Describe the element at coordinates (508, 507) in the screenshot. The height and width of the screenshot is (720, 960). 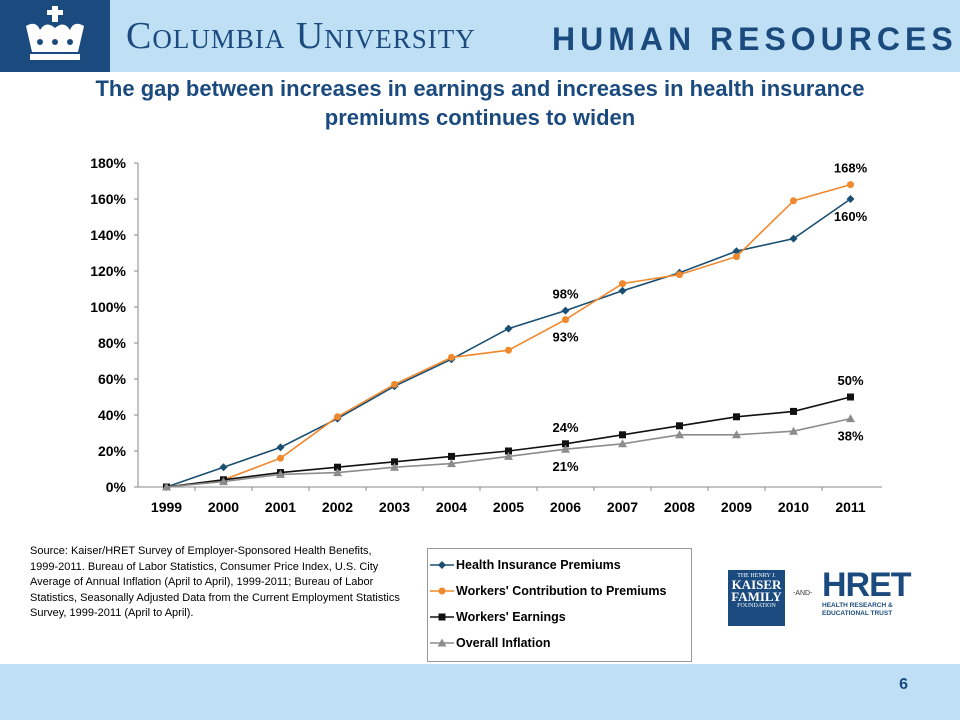
I see `x-tick-label: 2005` at that location.